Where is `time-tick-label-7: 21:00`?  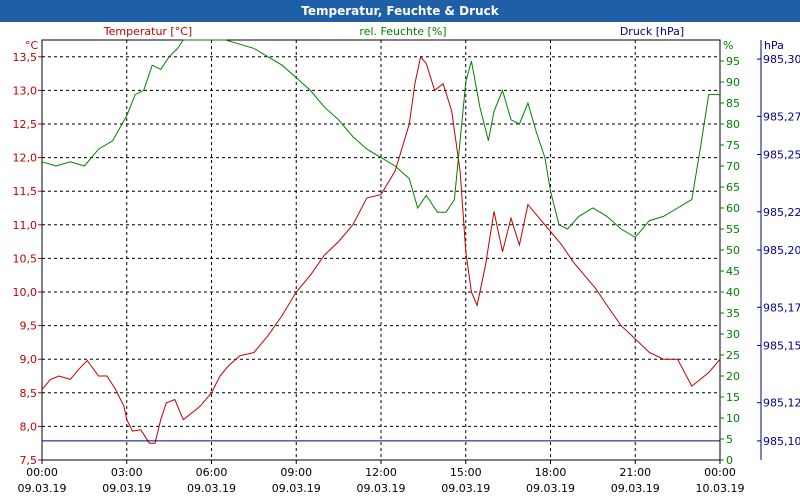 time-tick-label-7: 21:00 is located at coordinates (635, 472).